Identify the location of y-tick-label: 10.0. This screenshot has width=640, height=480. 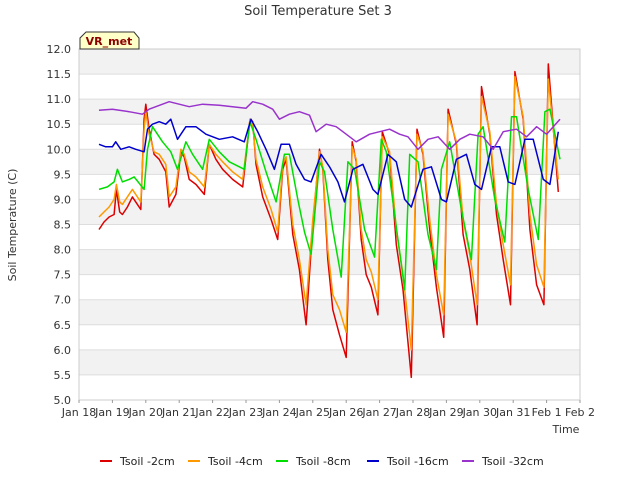
(59, 149).